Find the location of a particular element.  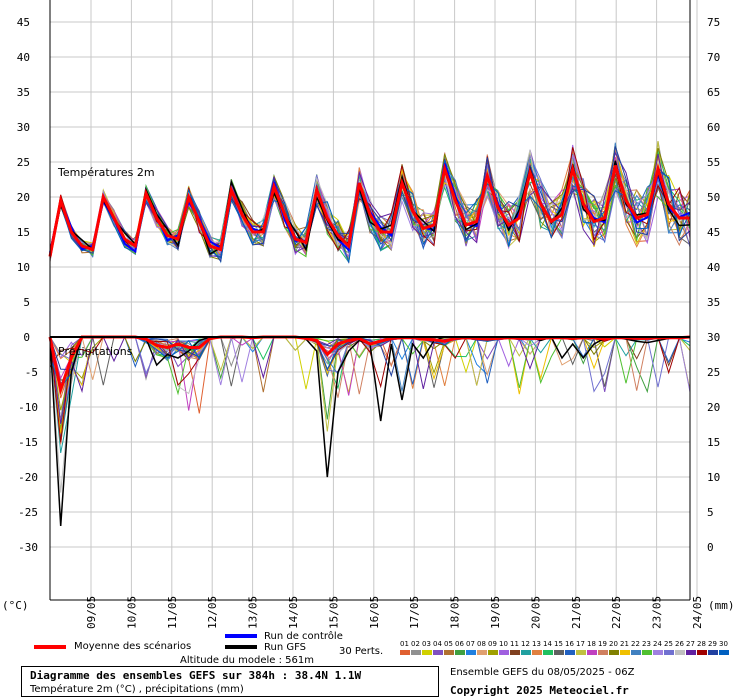

run-info: Ensemble GEFS du 08/05/2025 - 06Z is located at coordinates (542, 672).